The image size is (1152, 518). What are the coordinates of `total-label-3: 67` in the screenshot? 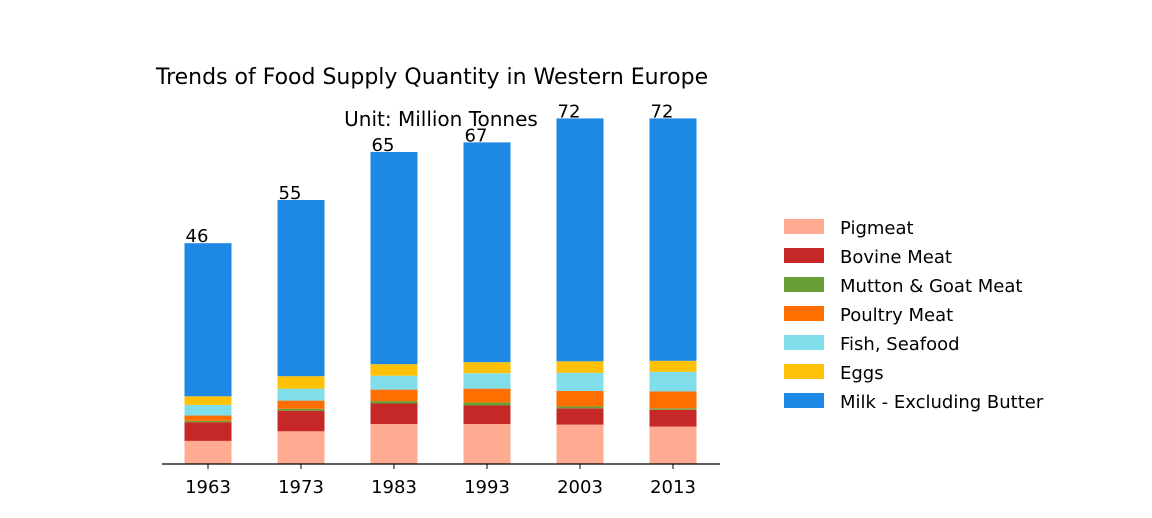 It's located at (476, 135).